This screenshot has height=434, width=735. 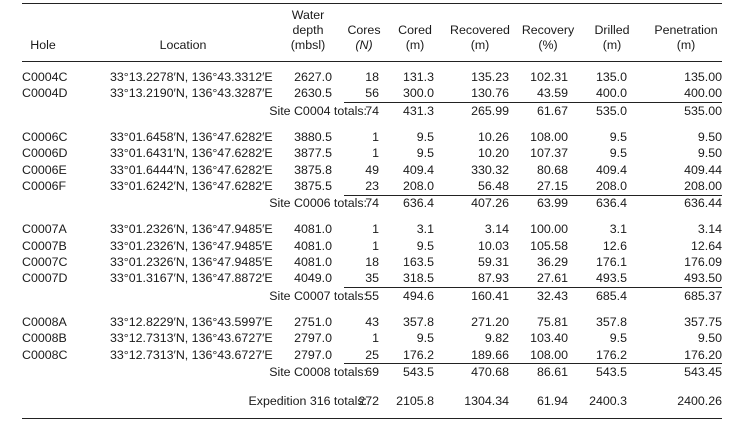 What do you see at coordinates (703, 93) in the screenshot?
I see `penetration-cell: 400.00` at bounding box center [703, 93].